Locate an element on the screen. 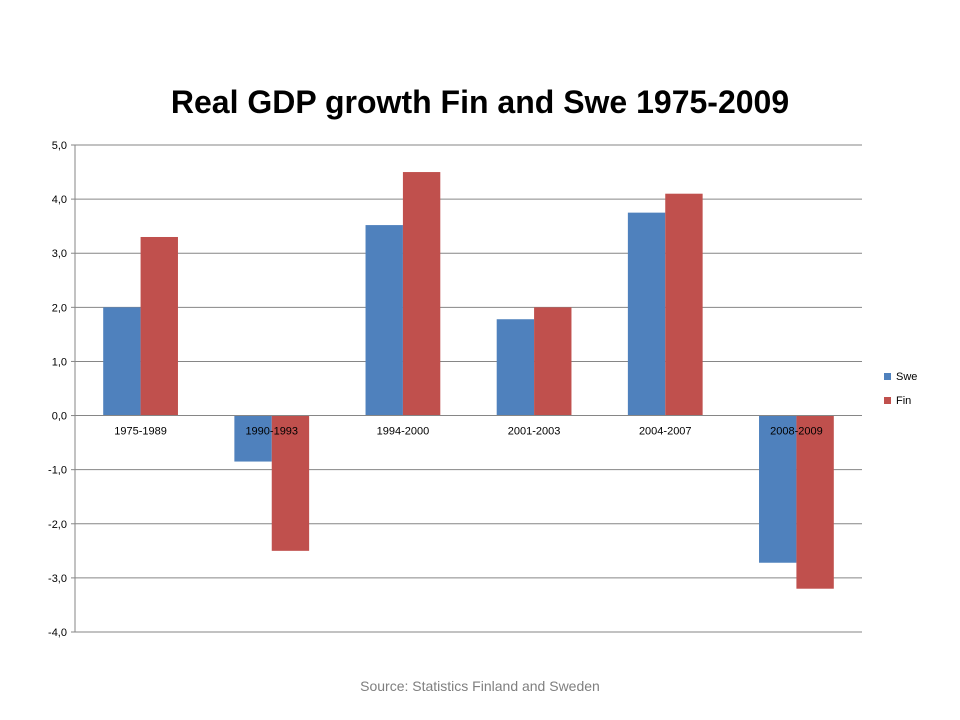  legend: Swe Fin is located at coordinates (900, 389).